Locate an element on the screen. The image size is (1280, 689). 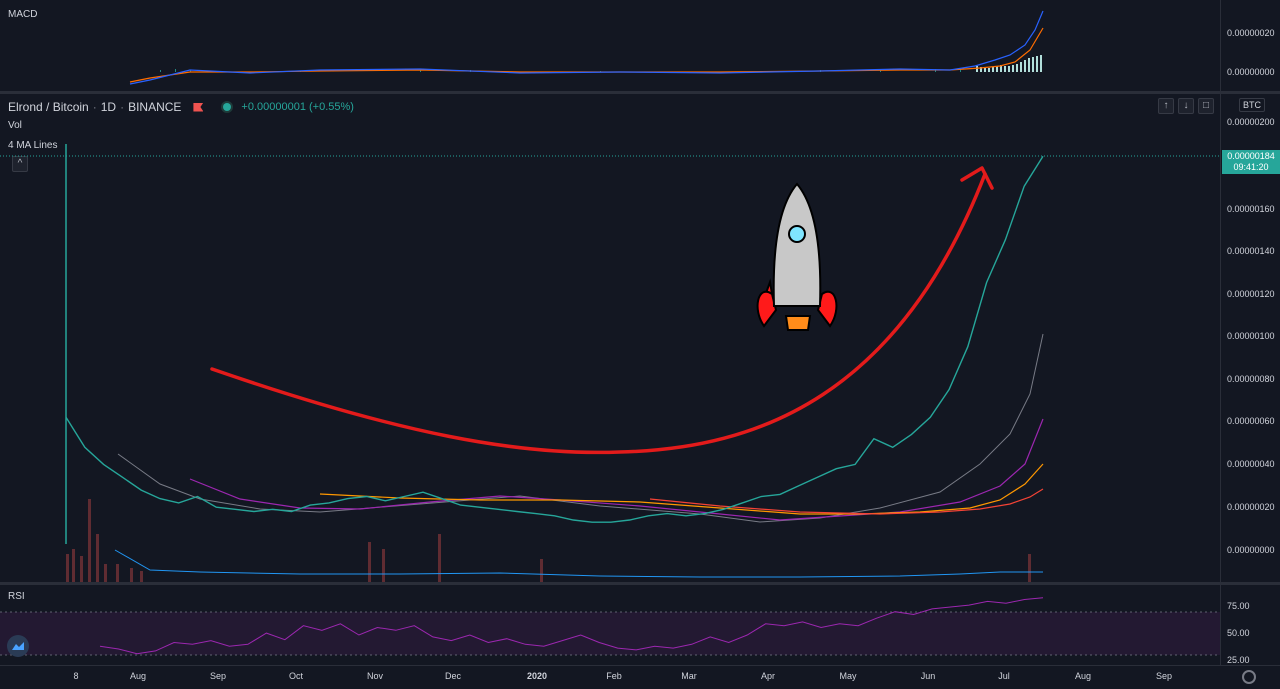
price-tick: 0.00000100 is located at coordinates (1251, 336).